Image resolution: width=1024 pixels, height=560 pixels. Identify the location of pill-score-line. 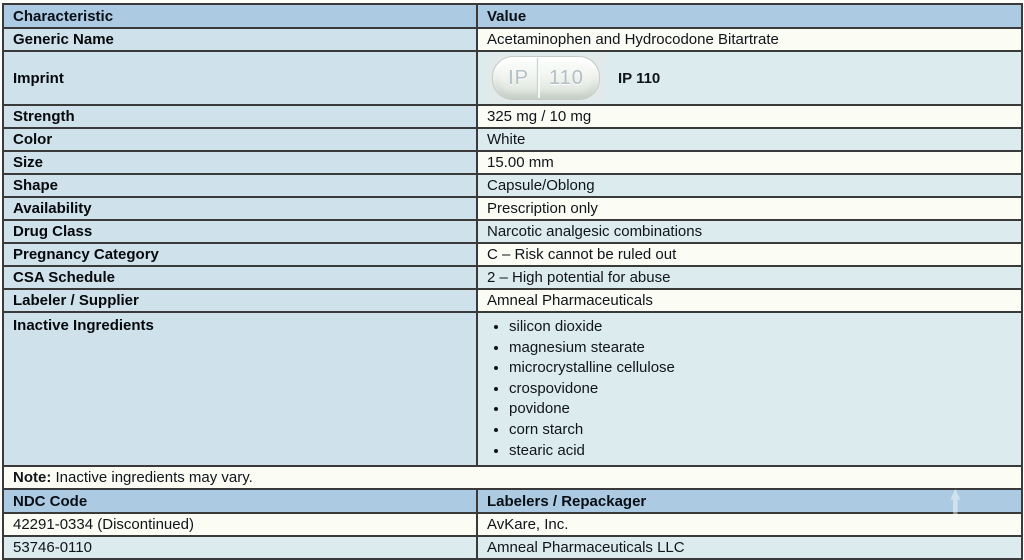
(539, 78).